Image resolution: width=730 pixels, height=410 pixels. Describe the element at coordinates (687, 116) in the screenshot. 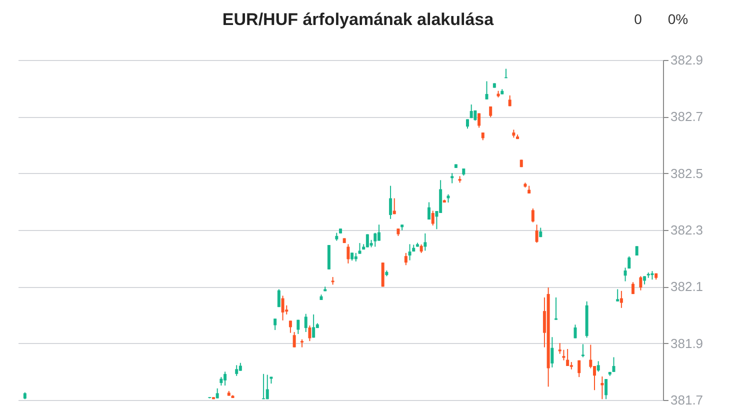

I see `y-tick-label: 382.7` at that location.